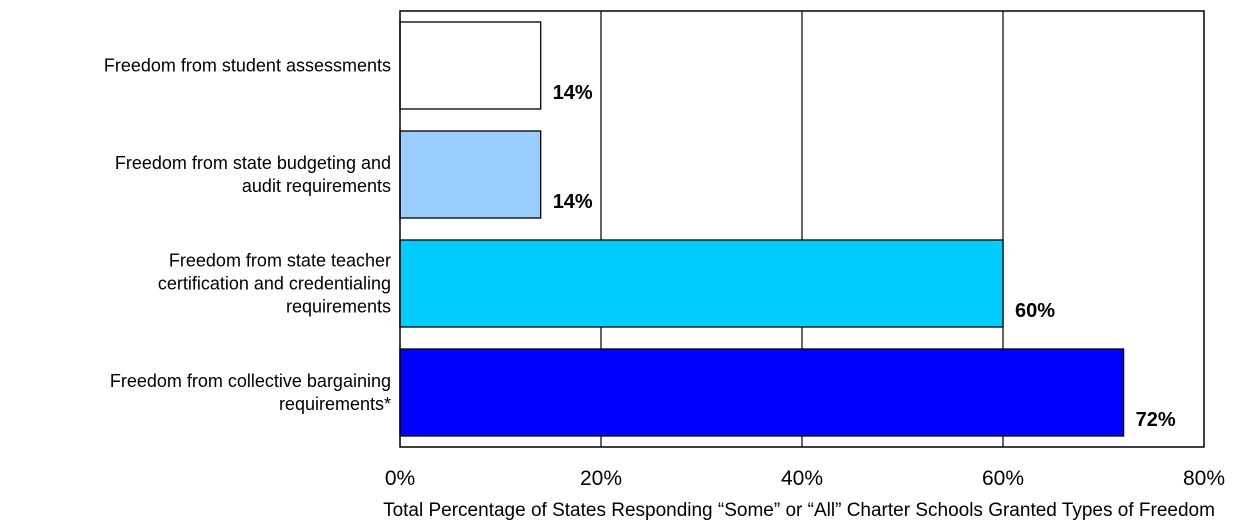 This screenshot has height=529, width=1238. Describe the element at coordinates (1035, 311) in the screenshot. I see `value-label-2: 60%` at that location.